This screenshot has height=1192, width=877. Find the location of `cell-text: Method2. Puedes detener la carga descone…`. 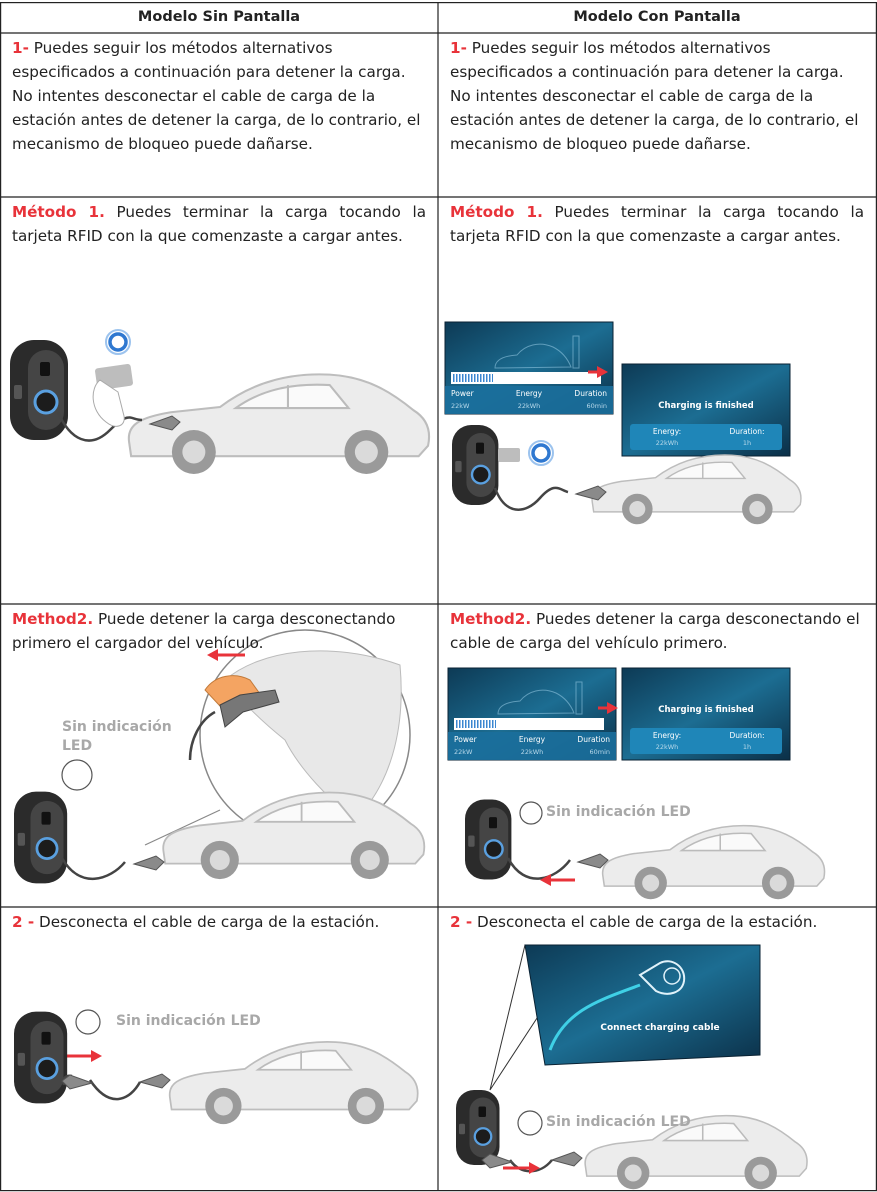

cell-text: Method2. Puedes detener la carga descone… is located at coordinates (657, 631).